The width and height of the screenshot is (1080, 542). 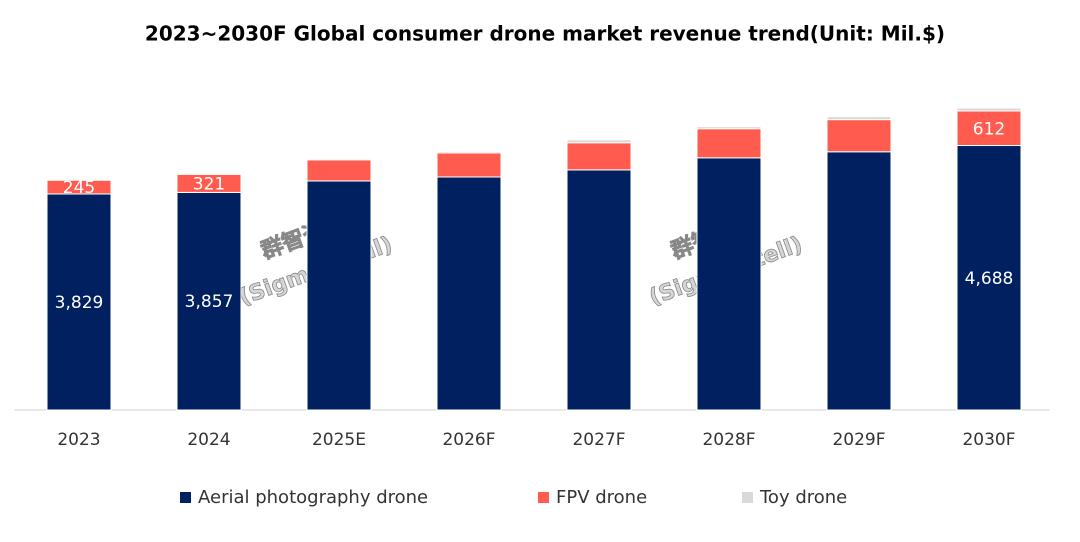 What do you see at coordinates (728, 440) in the screenshot?
I see `x-tick-label: 2028F` at bounding box center [728, 440].